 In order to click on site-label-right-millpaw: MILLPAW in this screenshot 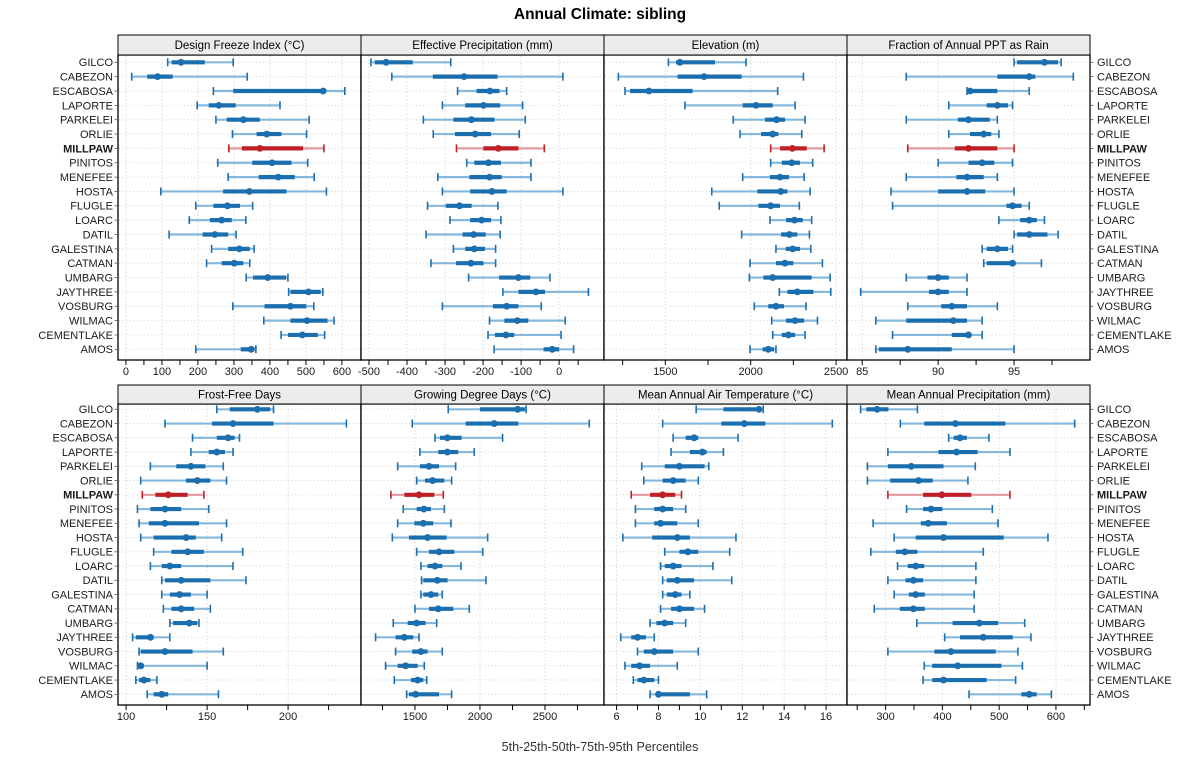, I will do `click(1122, 149)`.